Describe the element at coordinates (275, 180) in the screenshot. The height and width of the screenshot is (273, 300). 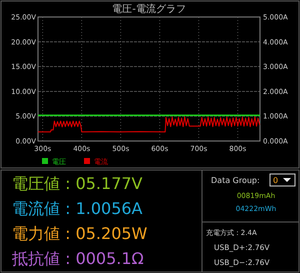
I see `text: 0` at that location.